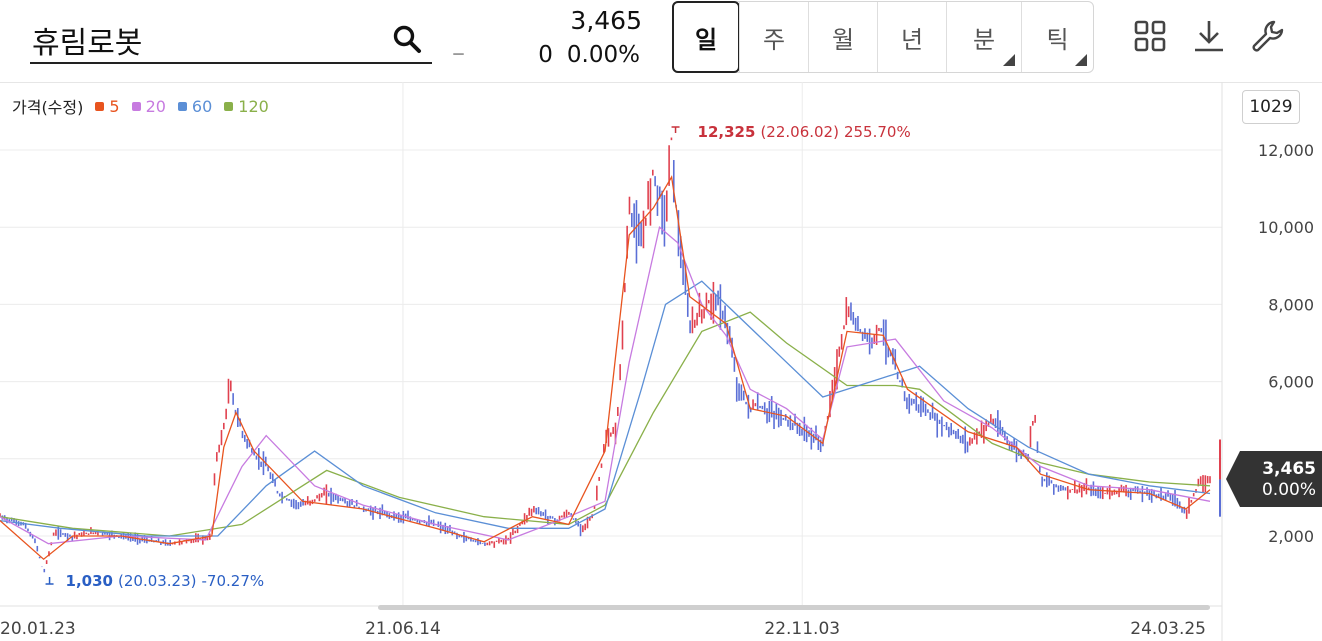 The width and height of the screenshot is (1322, 641). What do you see at coordinates (774, 39) in the screenshot?
I see `tab-label: 주` at bounding box center [774, 39].